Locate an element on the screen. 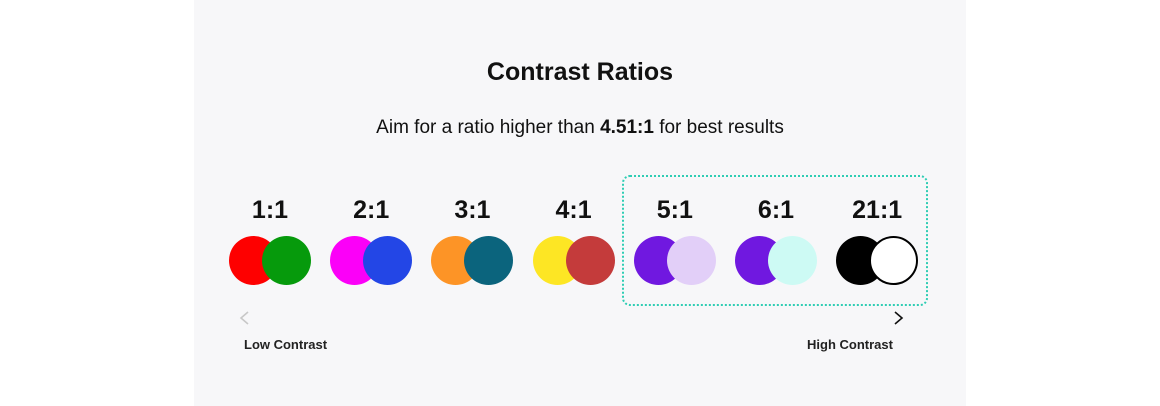  page-title: Contrast Ratios is located at coordinates (580, 72).